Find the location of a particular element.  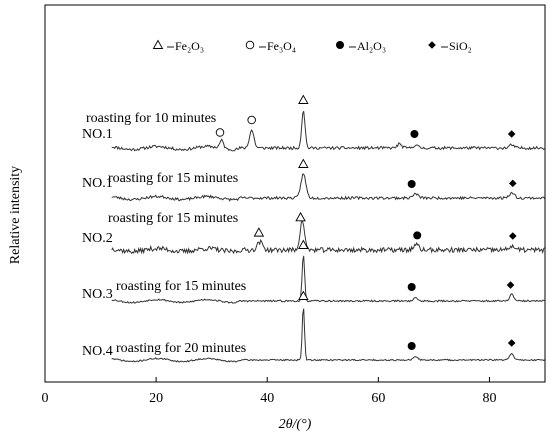

legend-label: SiO₂ is located at coordinates (460, 46).